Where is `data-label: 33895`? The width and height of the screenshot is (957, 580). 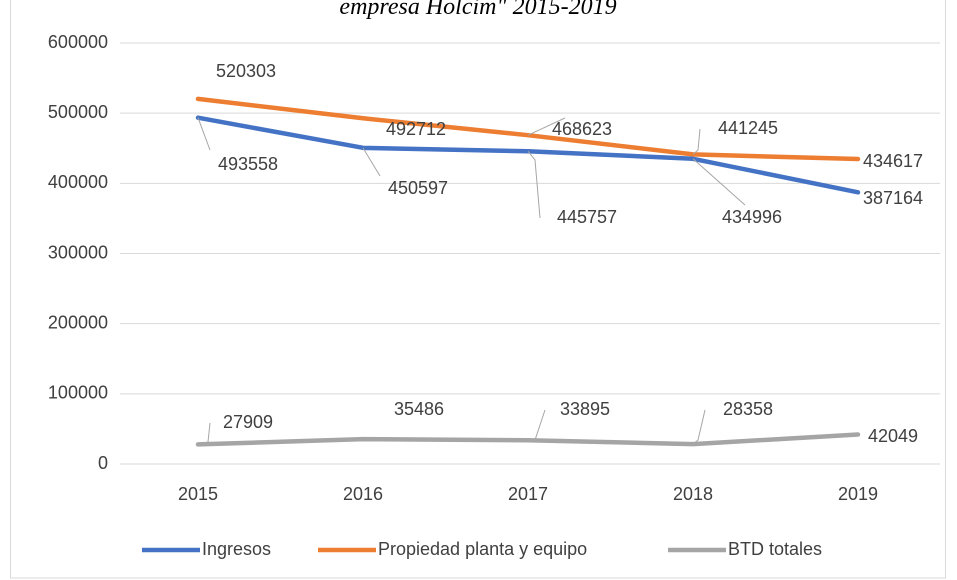
data-label: 33895 is located at coordinates (585, 409).